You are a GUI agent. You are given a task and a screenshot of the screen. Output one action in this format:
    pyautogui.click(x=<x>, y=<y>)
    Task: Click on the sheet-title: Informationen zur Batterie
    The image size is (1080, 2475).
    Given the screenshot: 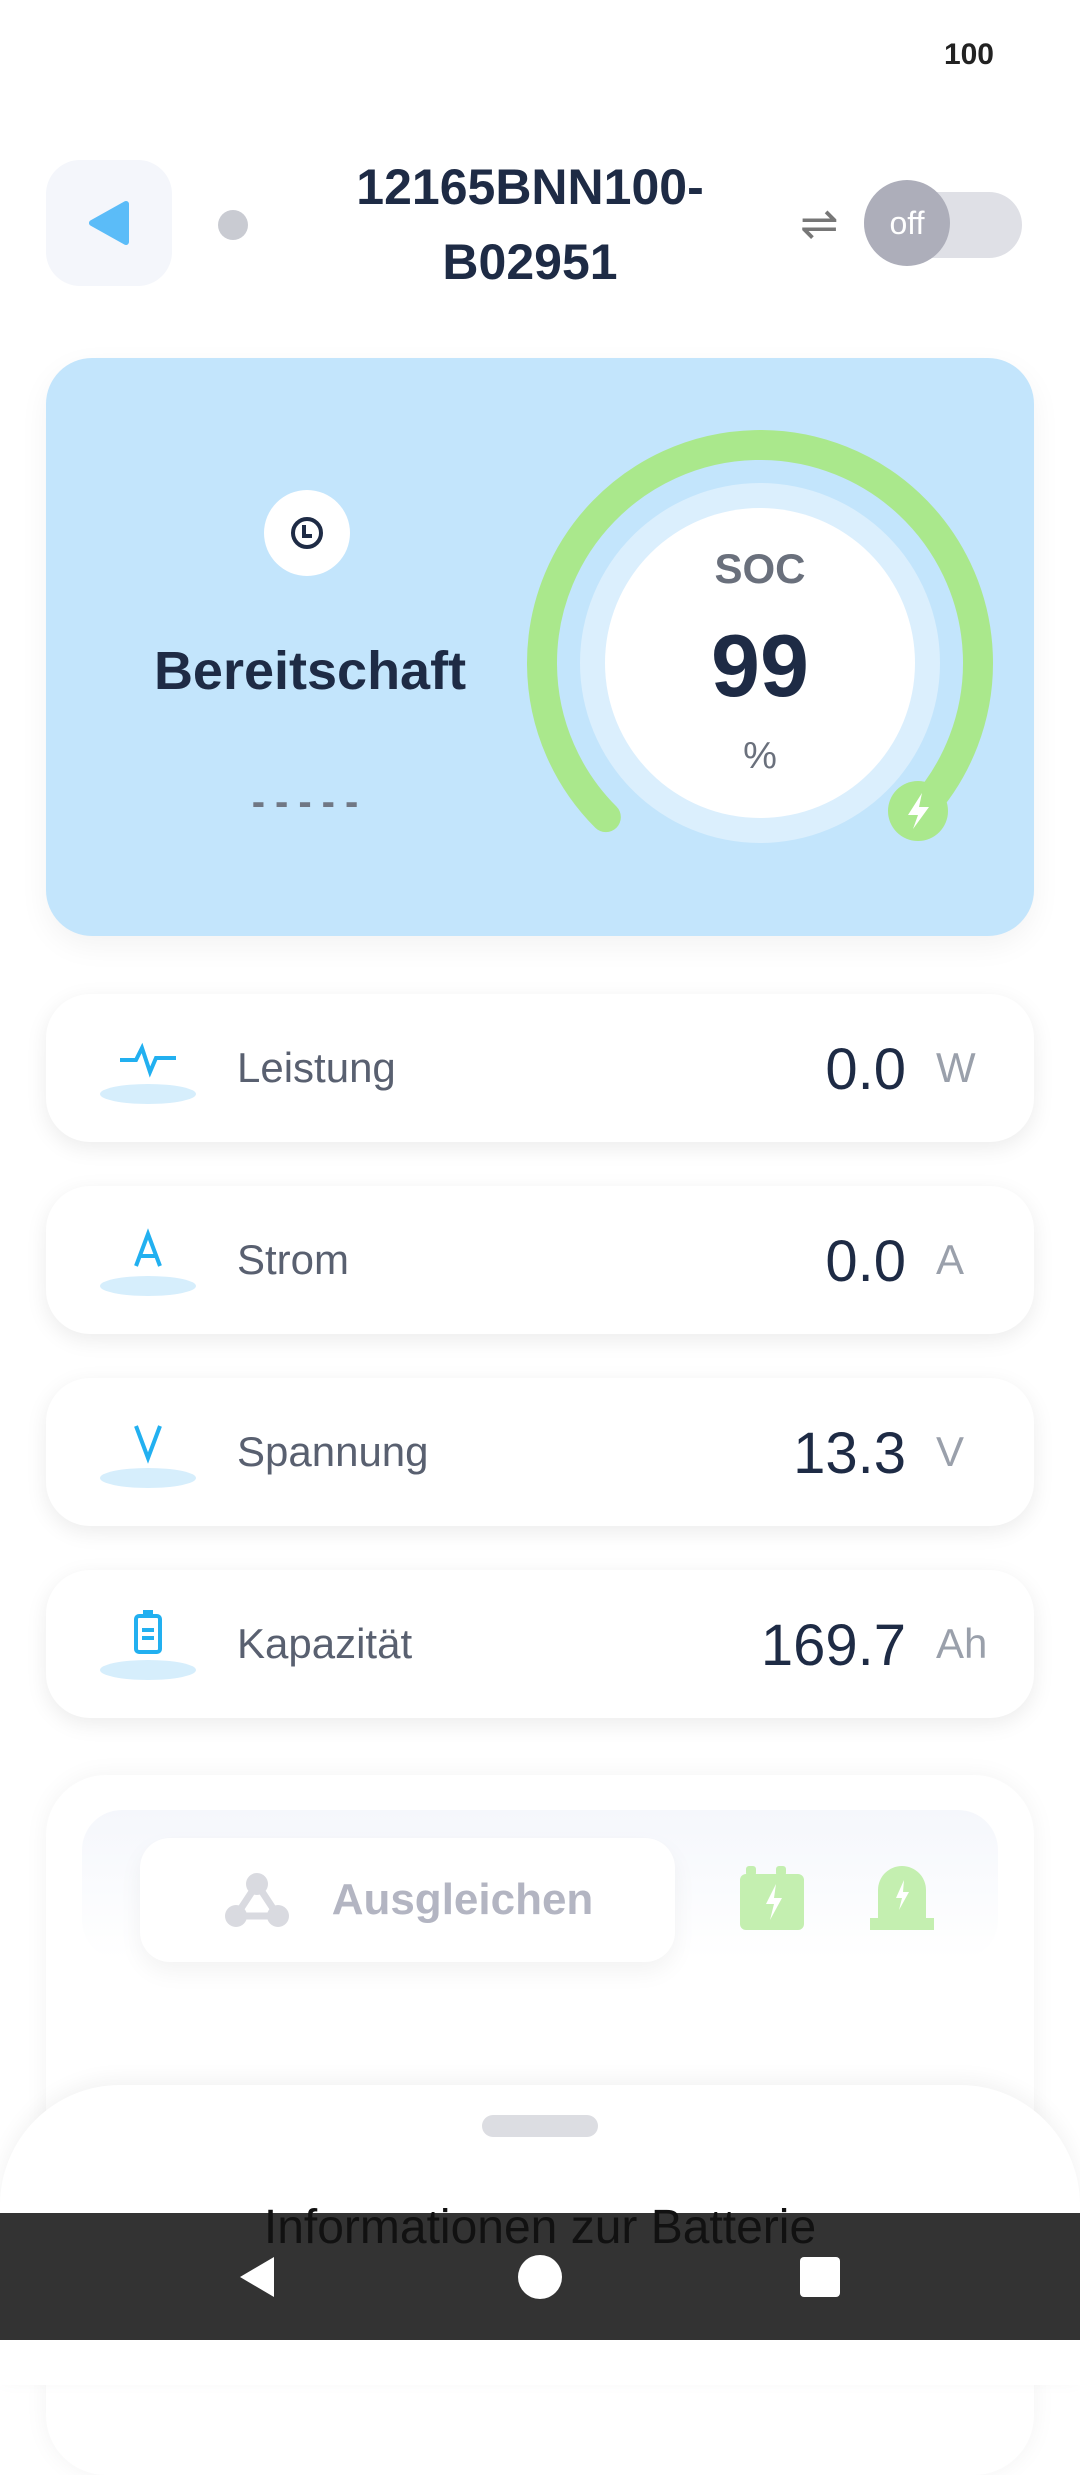 What is the action you would take?
    pyautogui.click(x=540, y=2227)
    